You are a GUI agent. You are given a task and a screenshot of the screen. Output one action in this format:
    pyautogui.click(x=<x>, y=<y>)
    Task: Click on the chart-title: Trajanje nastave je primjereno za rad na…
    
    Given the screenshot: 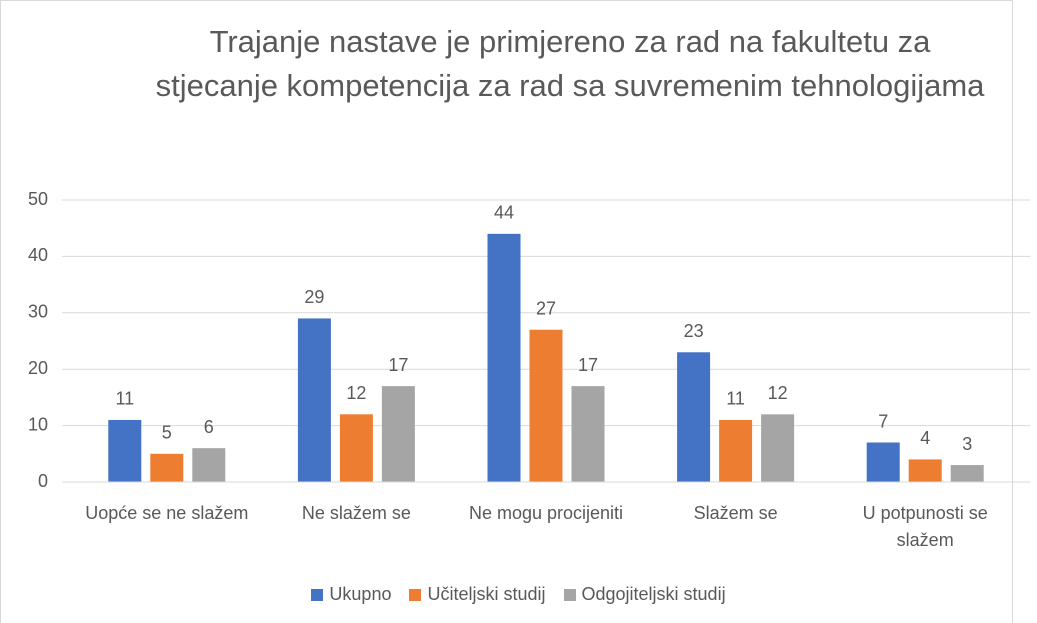 What is the action you would take?
    pyautogui.click(x=570, y=63)
    